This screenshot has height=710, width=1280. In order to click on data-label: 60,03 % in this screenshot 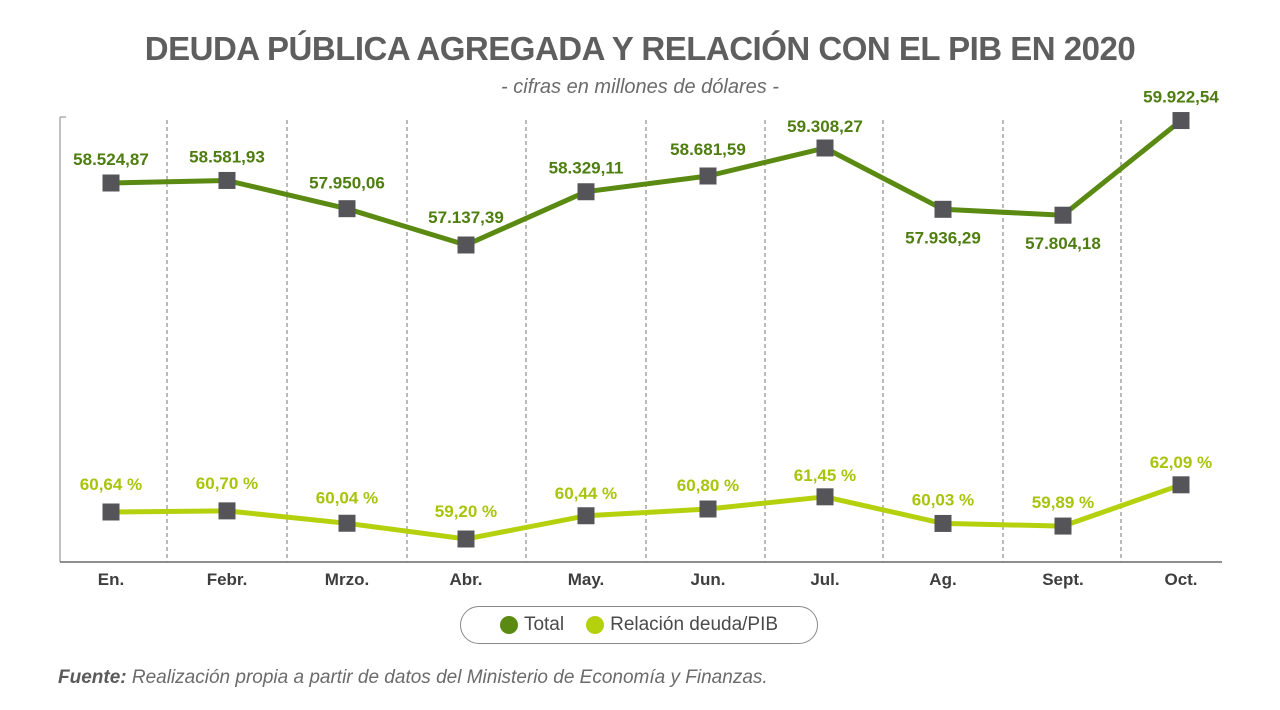, I will do `click(943, 499)`.